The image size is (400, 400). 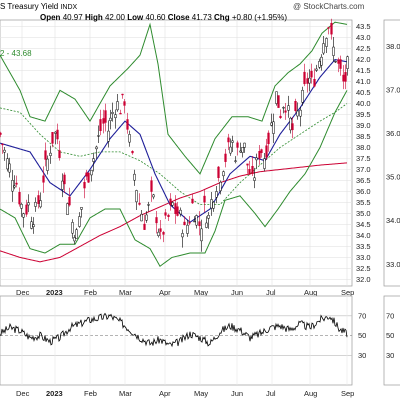 I want to click on low-value: 40.60, so click(x=155, y=17).